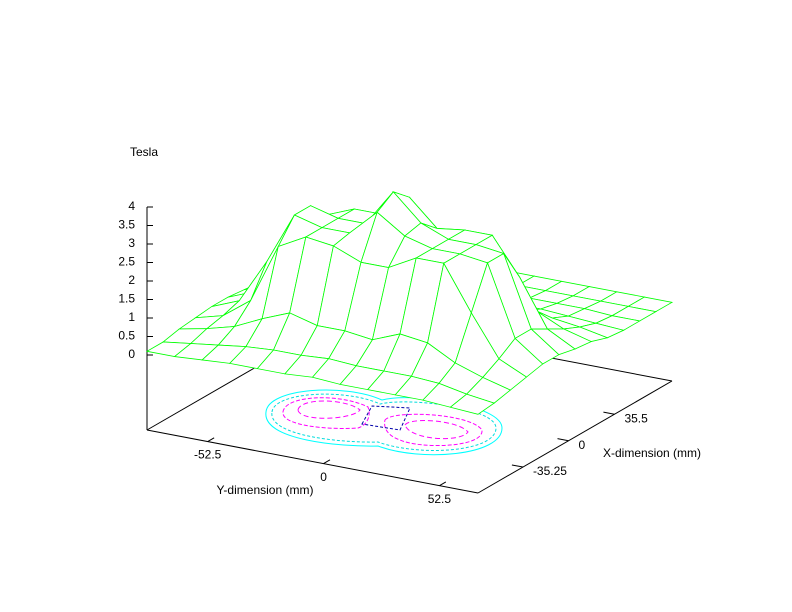 This screenshot has height=612, width=792. Describe the element at coordinates (208, 455) in the screenshot. I see `y-tick-label: -52.5` at that location.